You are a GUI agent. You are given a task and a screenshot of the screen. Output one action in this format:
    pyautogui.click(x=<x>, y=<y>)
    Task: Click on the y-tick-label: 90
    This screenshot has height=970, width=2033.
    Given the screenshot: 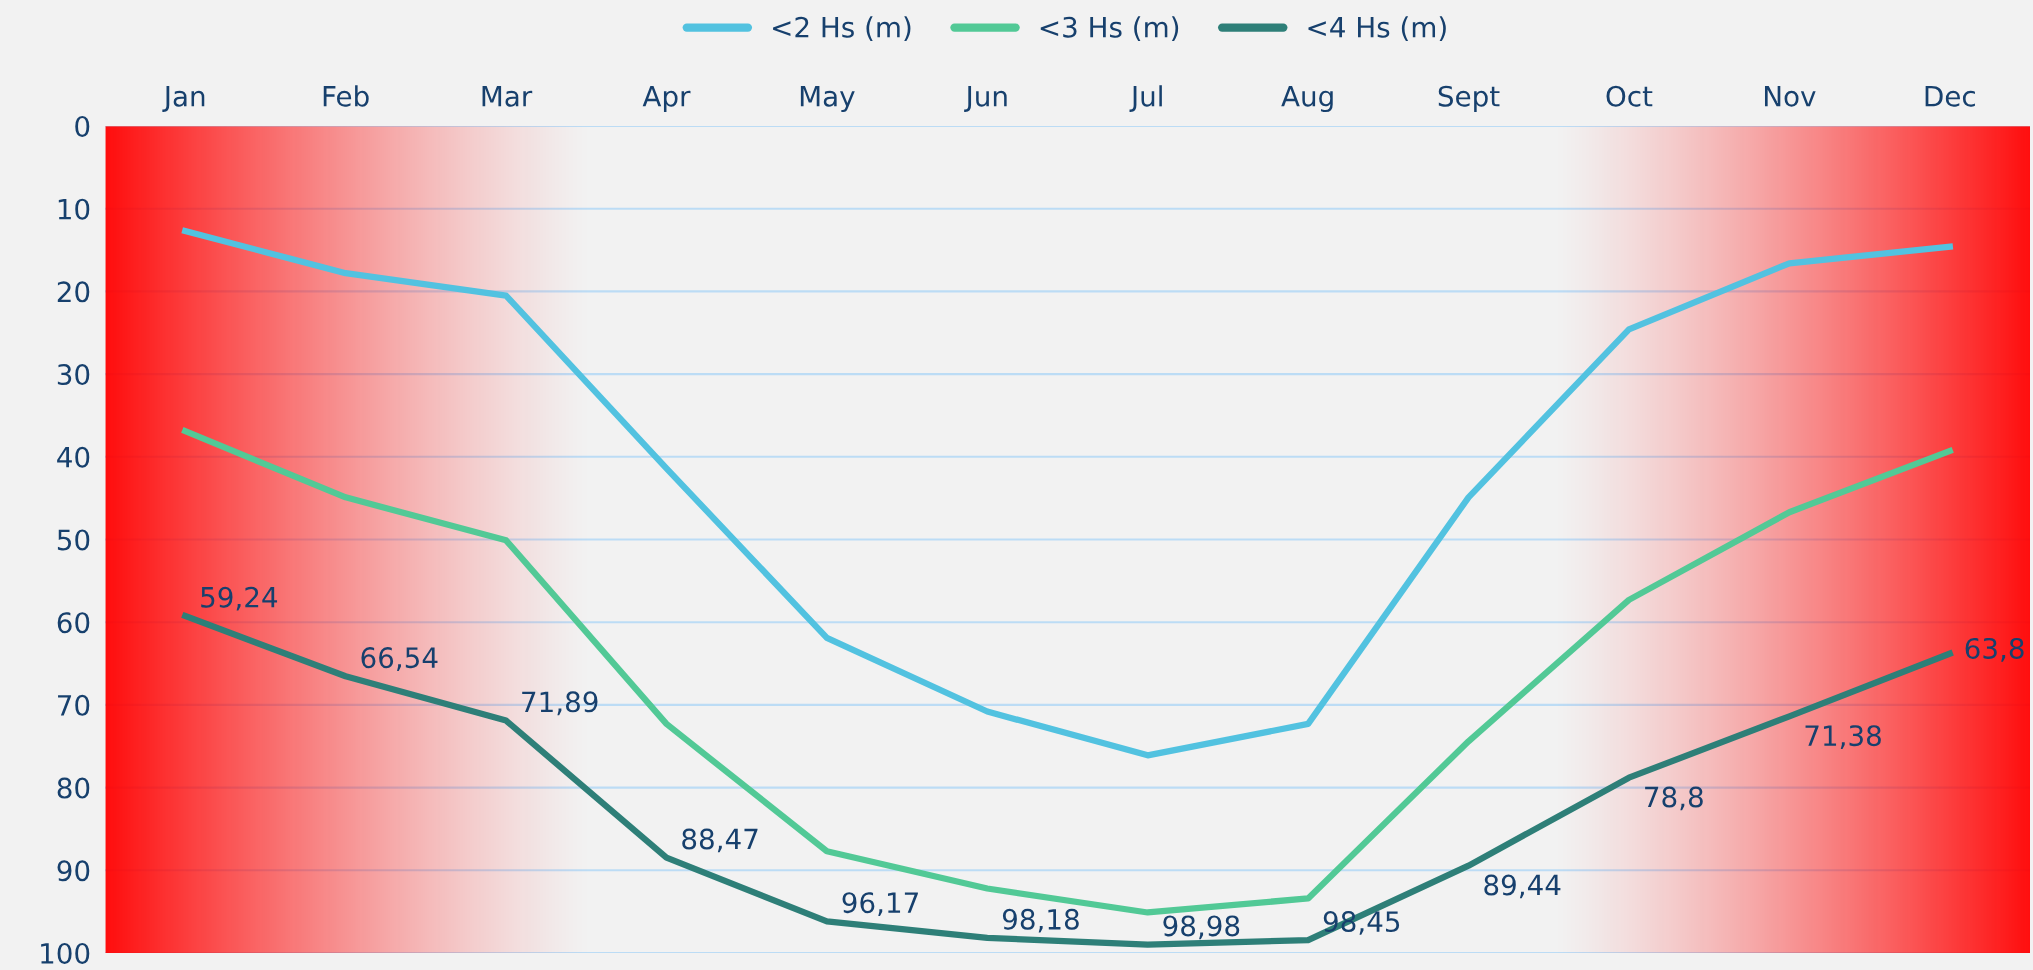 What is the action you would take?
    pyautogui.click(x=73, y=871)
    